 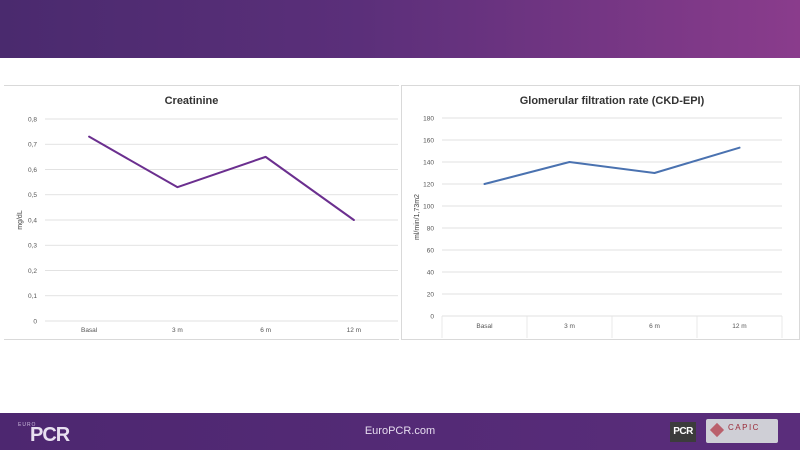 What do you see at coordinates (20, 220) in the screenshot?
I see `y-axis-label: mg/dL` at bounding box center [20, 220].